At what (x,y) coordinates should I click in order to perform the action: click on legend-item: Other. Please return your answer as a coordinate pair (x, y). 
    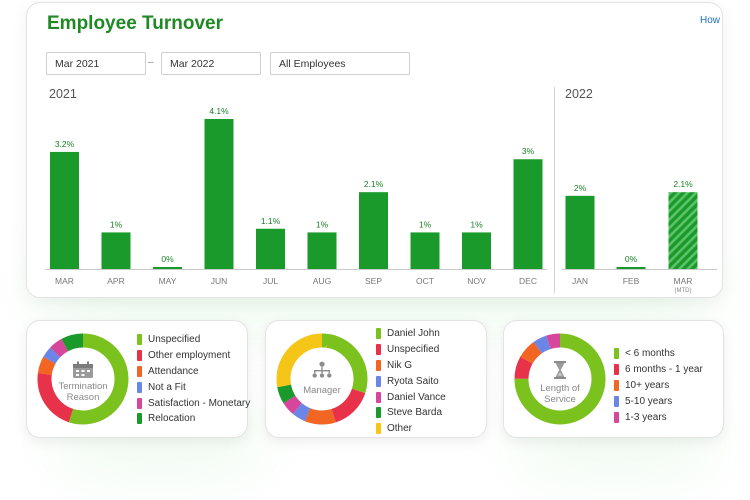
    Looking at the image, I should click on (411, 429).